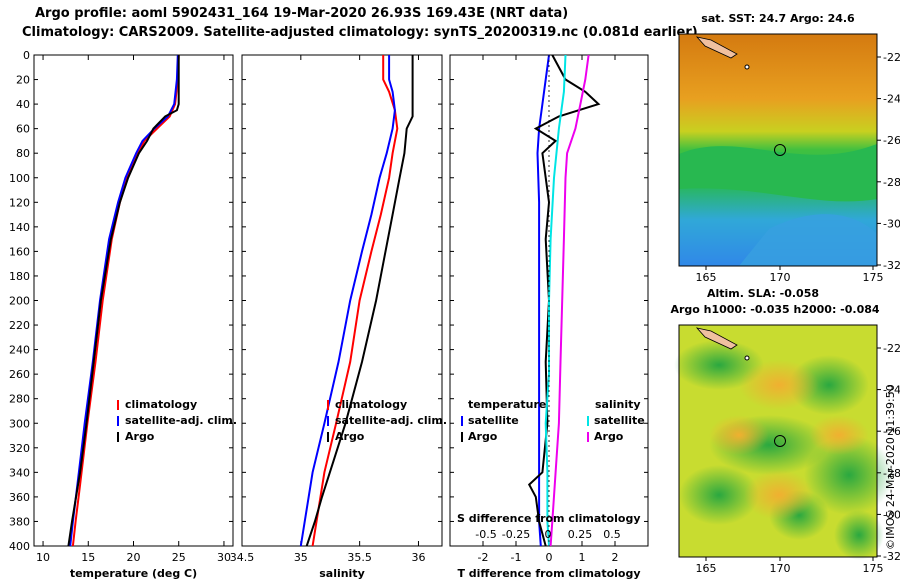 The width and height of the screenshot is (900, 580). Describe the element at coordinates (19, 472) in the screenshot. I see `y-tick-label: 340` at that location.